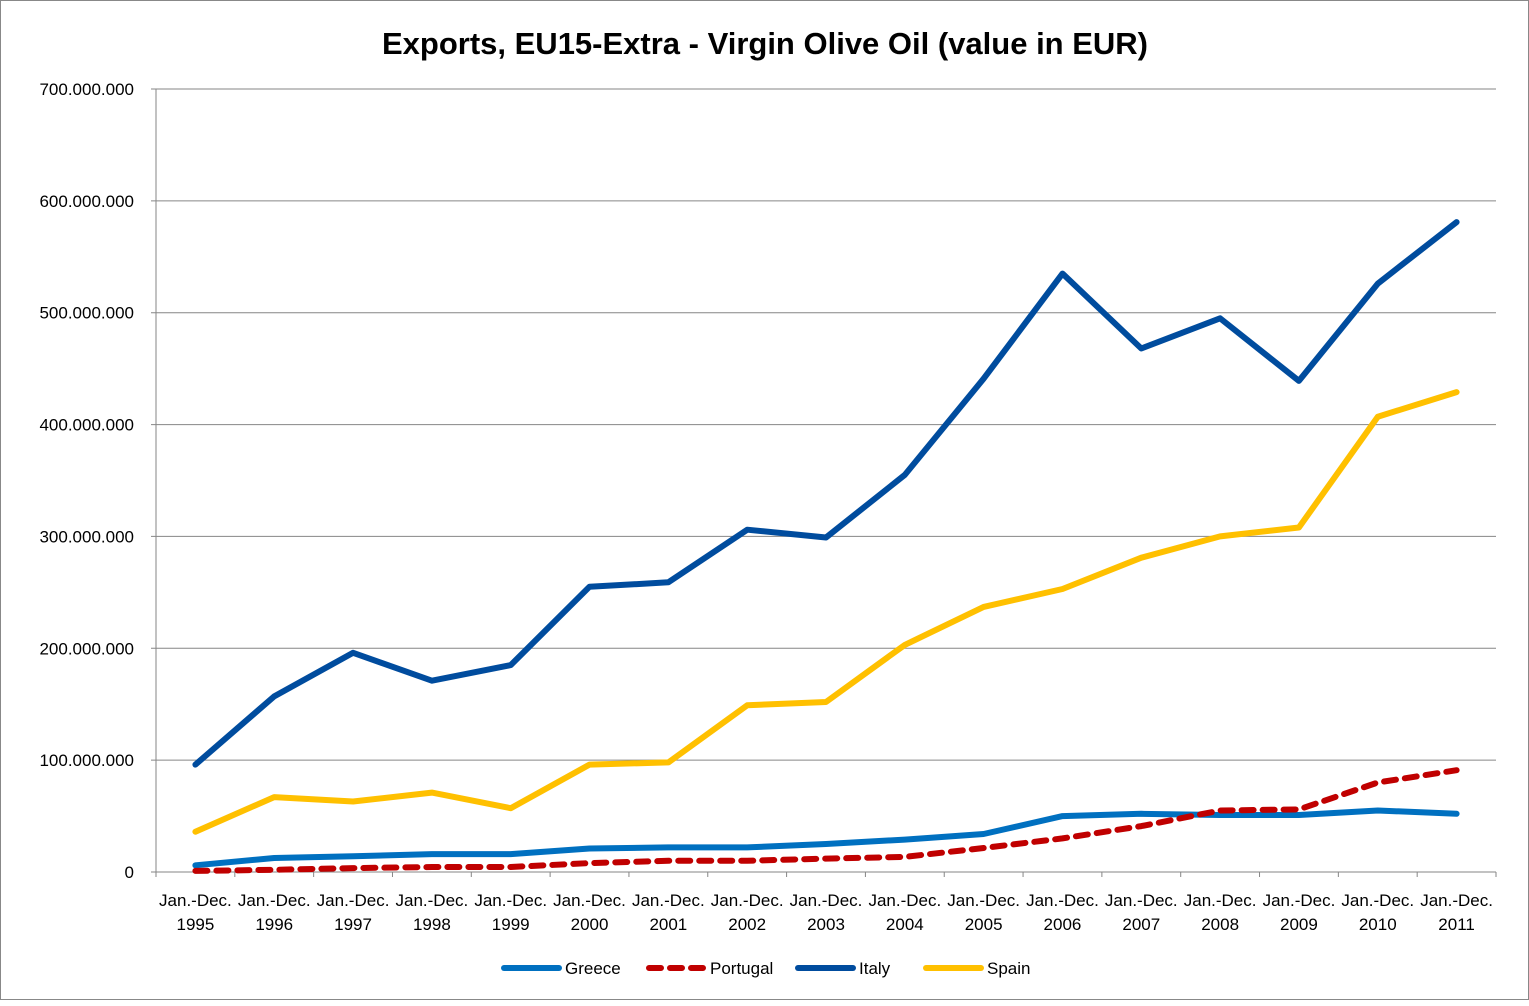 The image size is (1529, 1006). What do you see at coordinates (1378, 924) in the screenshot?
I see `x-tick-label-year: 2010` at bounding box center [1378, 924].